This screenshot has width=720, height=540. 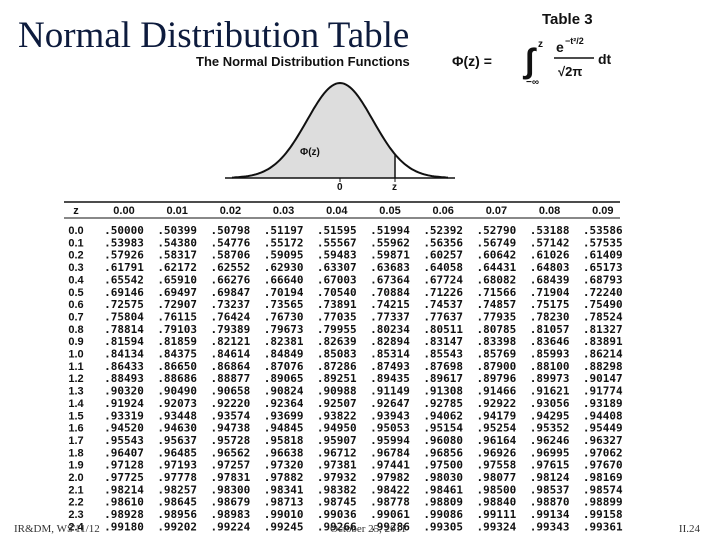 I want to click on probability-cell: .90988, so click(x=337, y=391).